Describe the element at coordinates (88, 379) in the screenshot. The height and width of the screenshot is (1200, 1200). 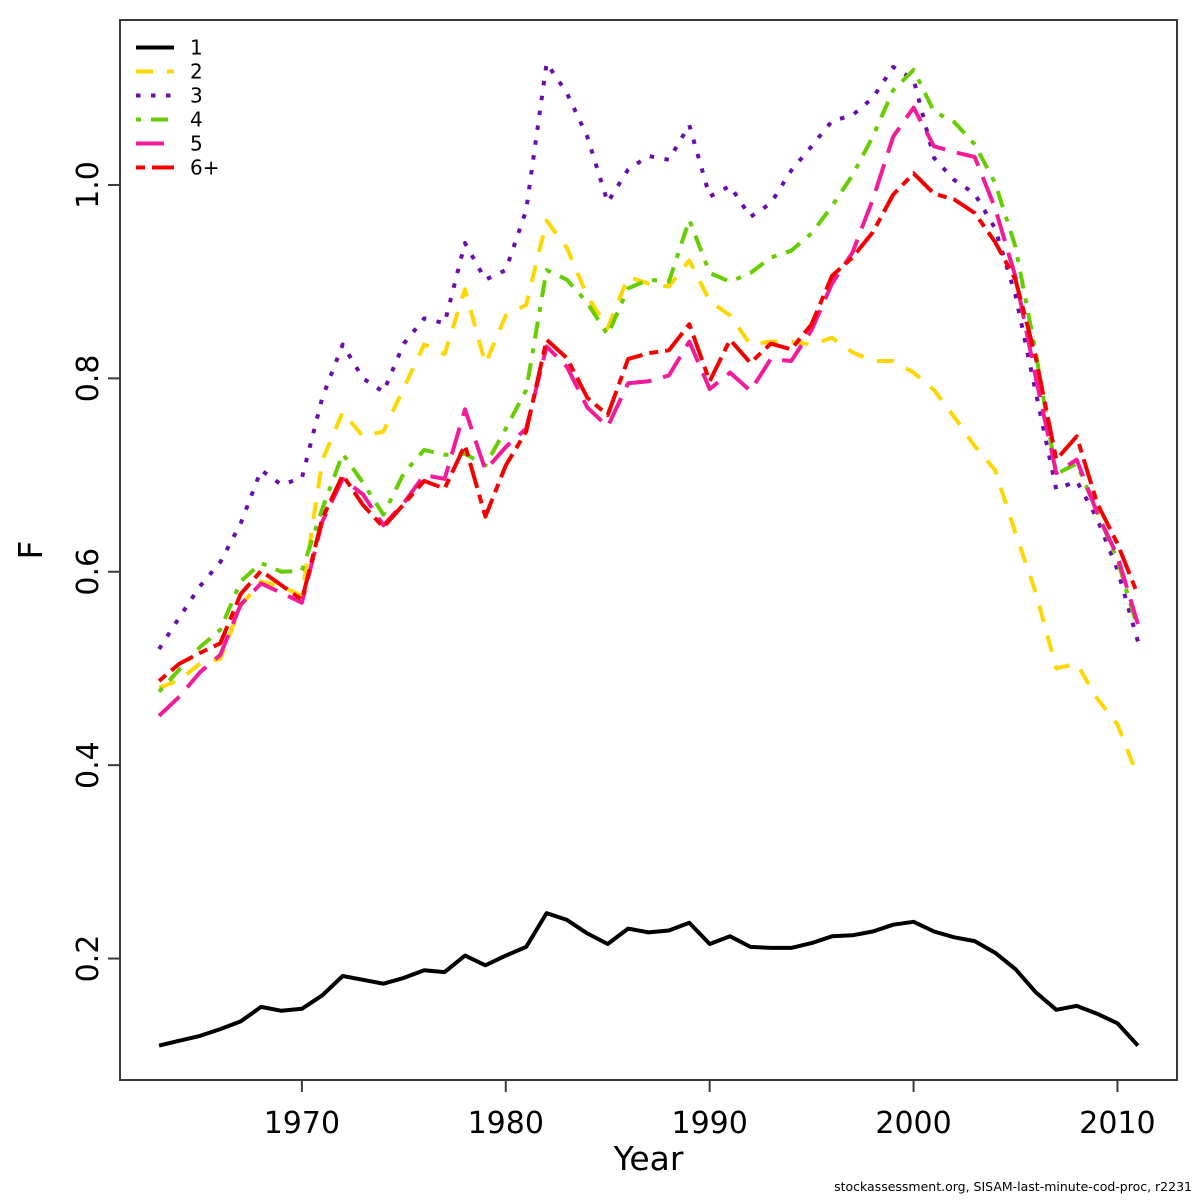
I see `y-tick-label: 0.8` at that location.